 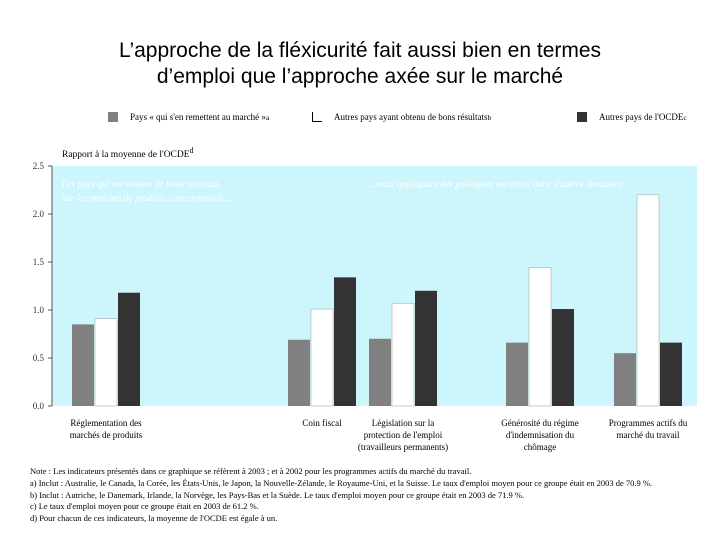 What do you see at coordinates (403, 423) in the screenshot?
I see `category-label: Législation sur la` at bounding box center [403, 423].